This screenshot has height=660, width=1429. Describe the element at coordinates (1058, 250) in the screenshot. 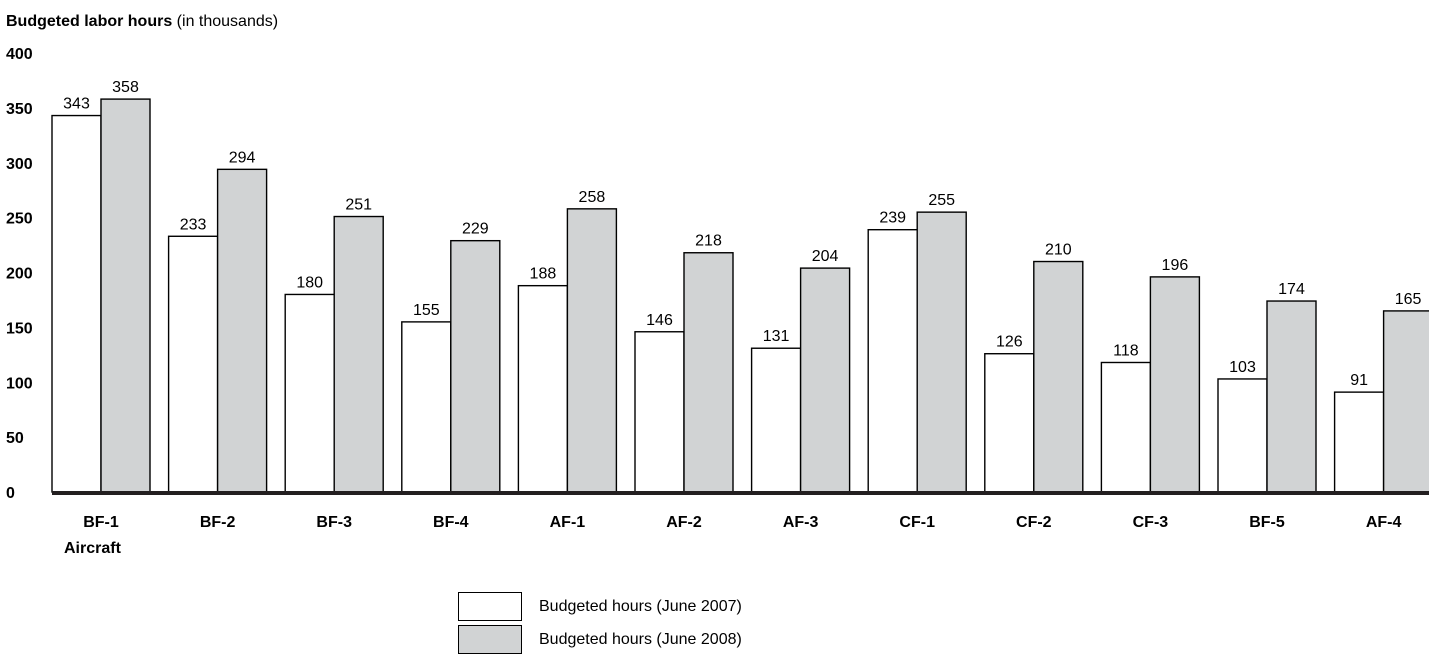

I see `data-label-2008: 210` at that location.